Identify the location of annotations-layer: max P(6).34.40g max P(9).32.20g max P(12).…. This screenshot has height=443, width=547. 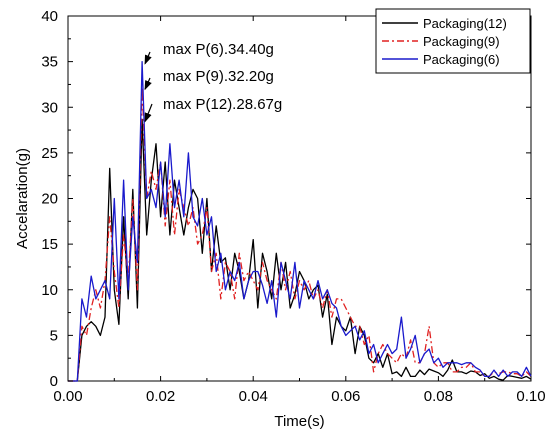
(213, 82).